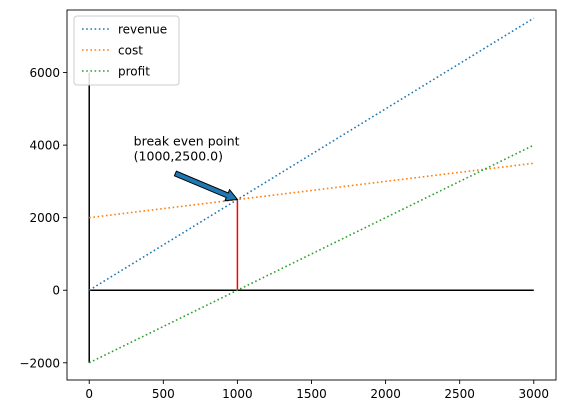 This screenshot has width=572, height=413. I want to click on annotation-arrow, so click(206, 186).